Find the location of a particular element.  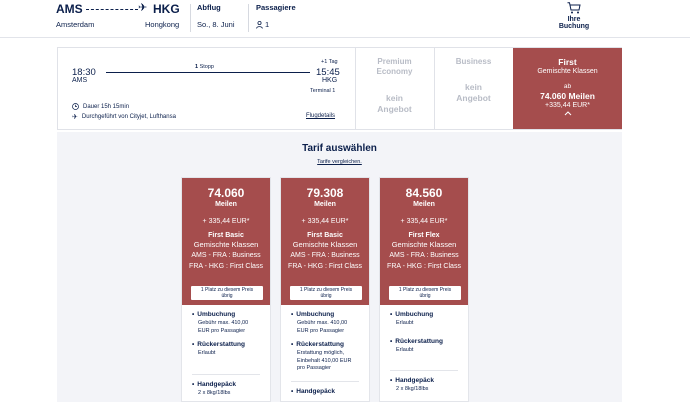

stops-info: 1 Stopp is located at coordinates (204, 67).